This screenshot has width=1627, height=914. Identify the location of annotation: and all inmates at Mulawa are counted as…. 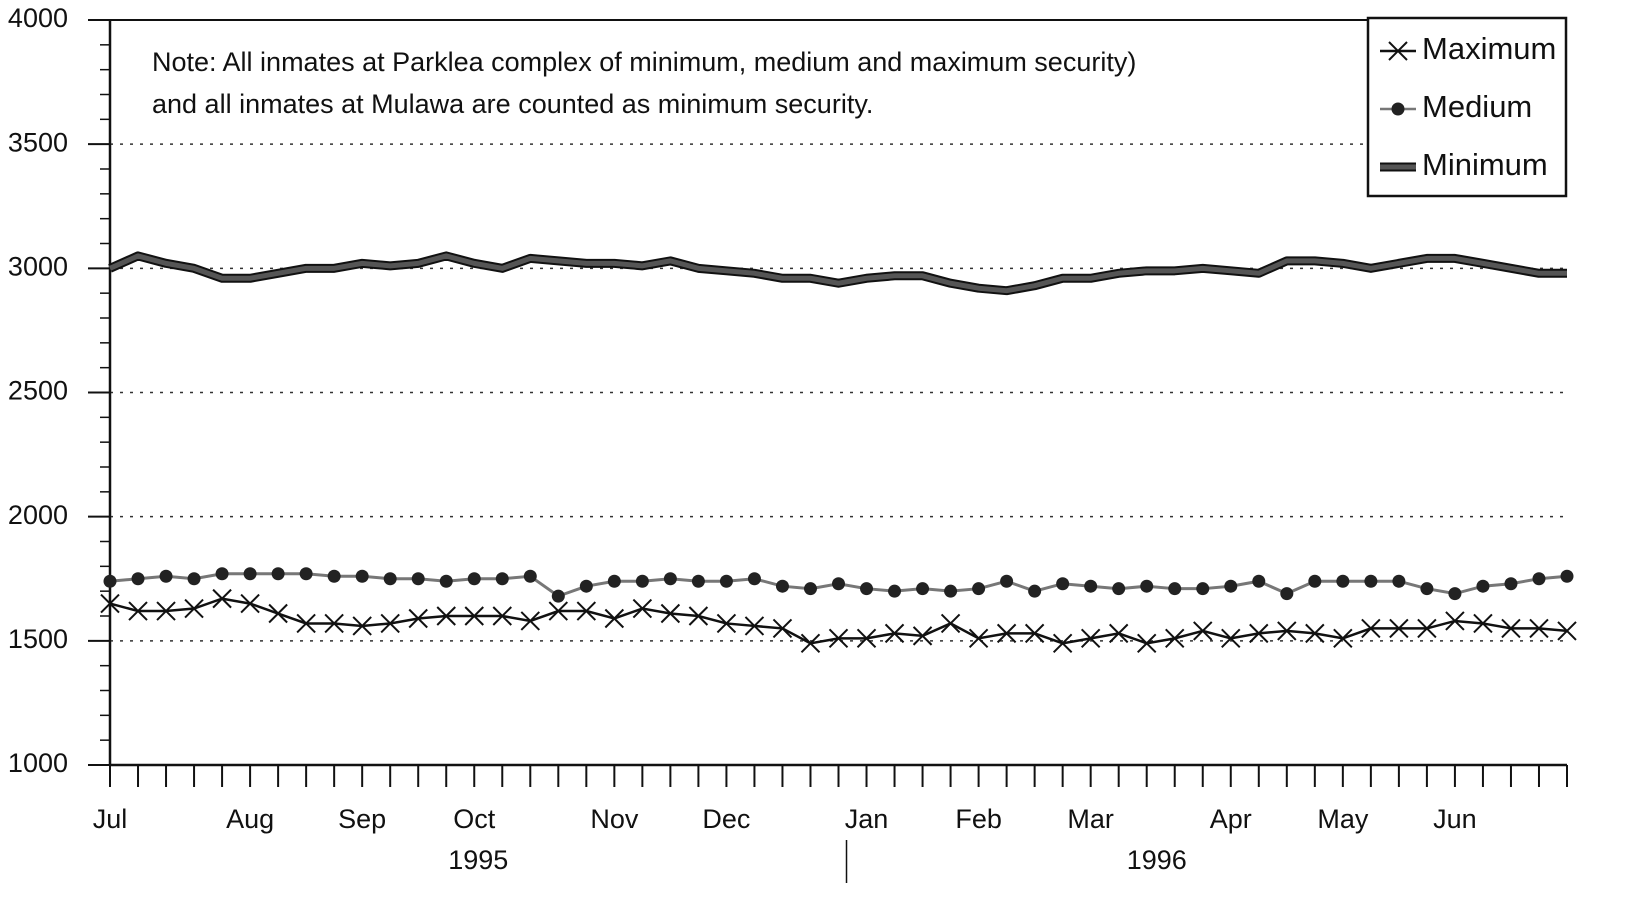
(512, 104).